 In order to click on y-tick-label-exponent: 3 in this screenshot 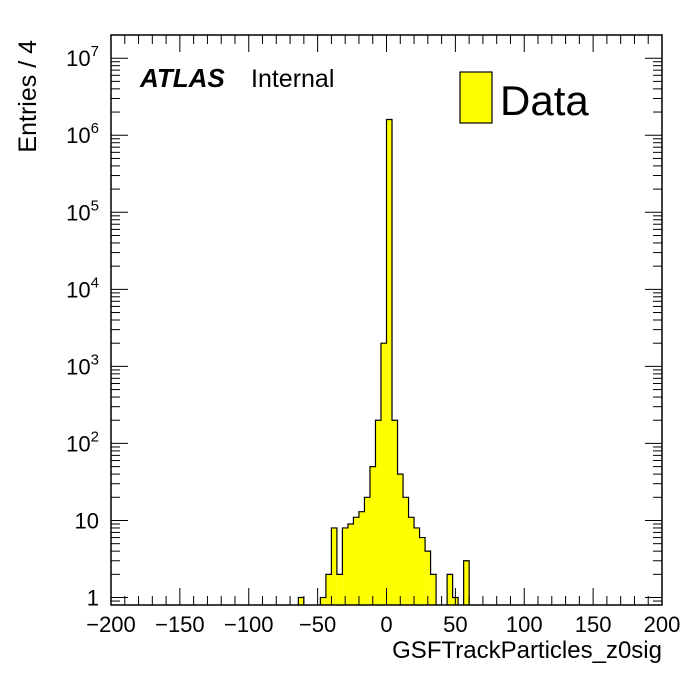, I will do `click(95, 359)`.